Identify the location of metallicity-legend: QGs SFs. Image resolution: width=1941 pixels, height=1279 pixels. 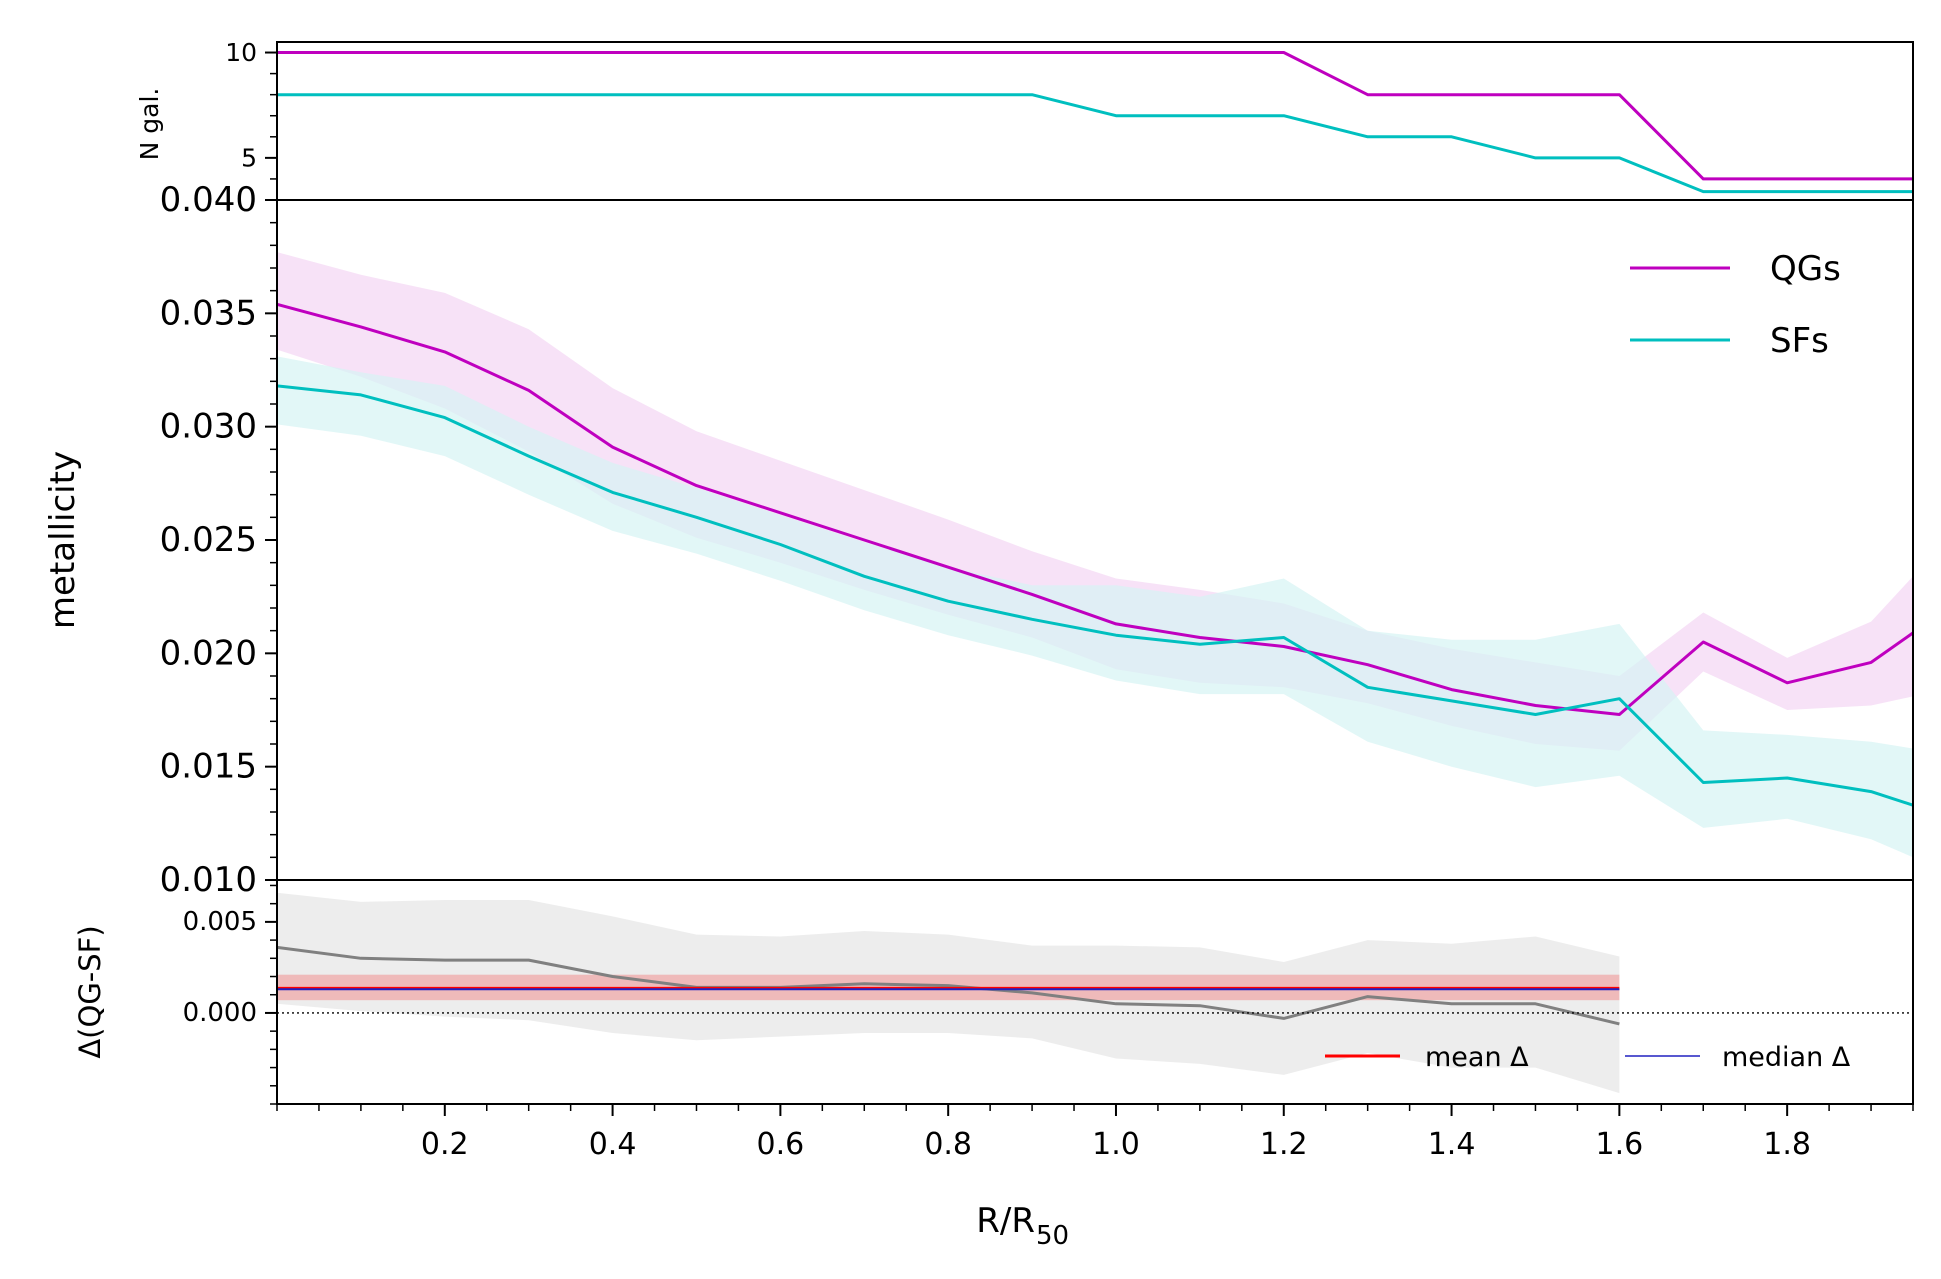
(1735, 305).